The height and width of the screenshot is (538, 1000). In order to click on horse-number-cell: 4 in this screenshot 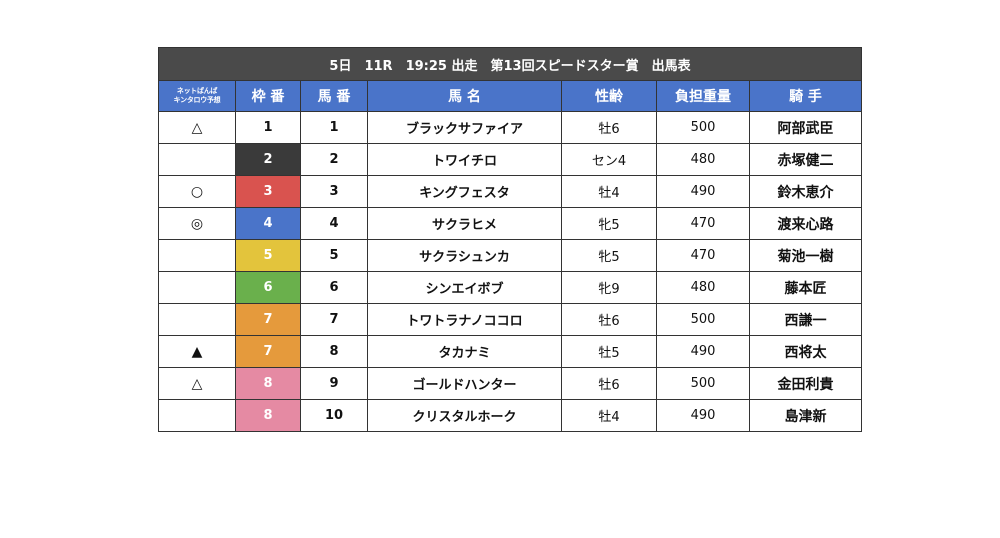, I will do `click(334, 223)`.